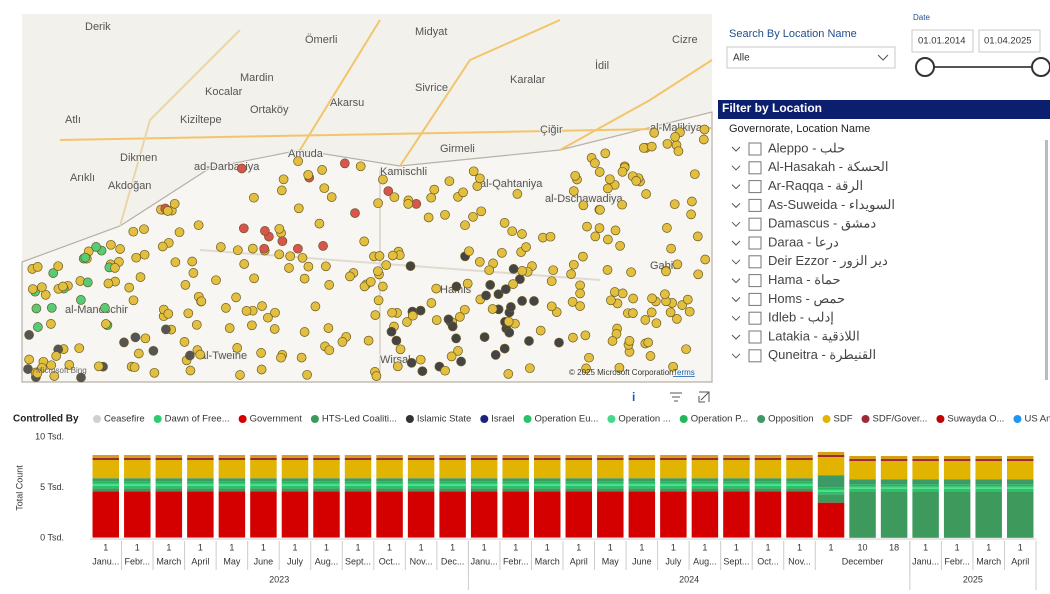  What do you see at coordinates (814, 335) in the screenshot?
I see `filter-item: Latakia - اللاذقية` at bounding box center [814, 335].